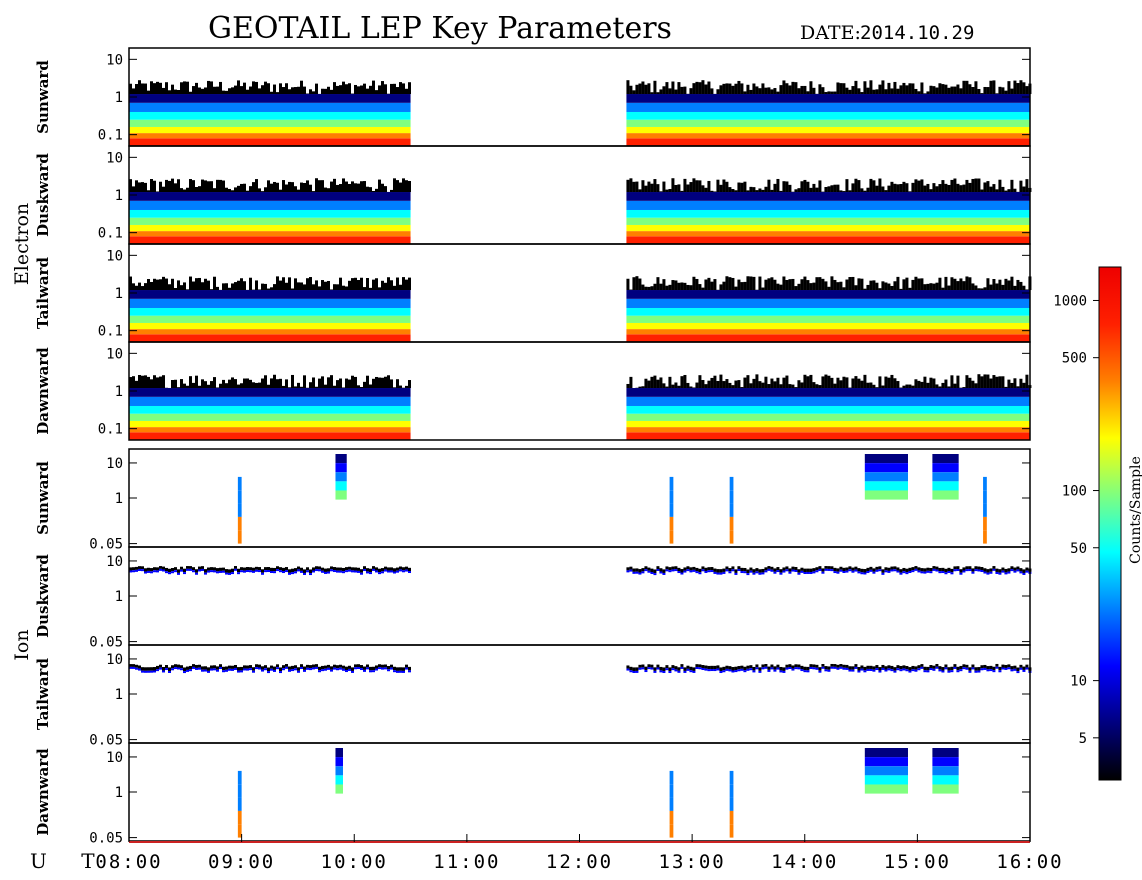 The width and height of the screenshot is (1142, 880). What do you see at coordinates (1074, 359) in the screenshot?
I see `colorbar-tick-label: 500` at bounding box center [1074, 359].